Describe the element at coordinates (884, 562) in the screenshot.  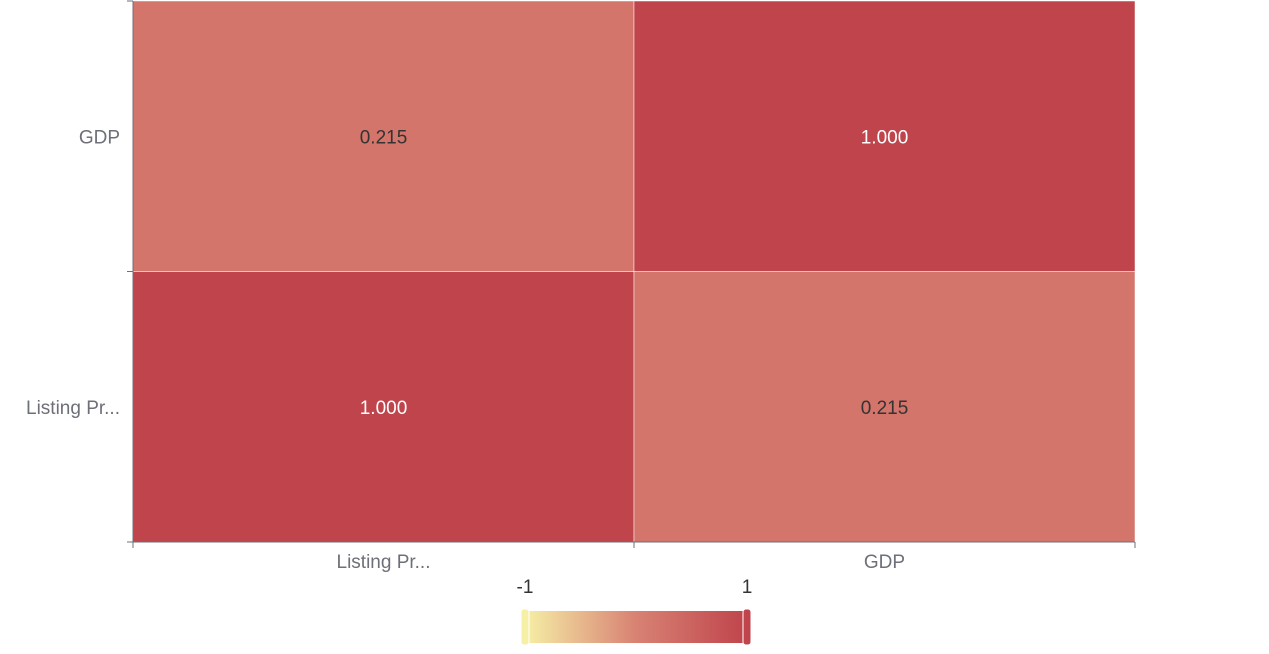
I see `x-axis-tick-label: GDP` at that location.